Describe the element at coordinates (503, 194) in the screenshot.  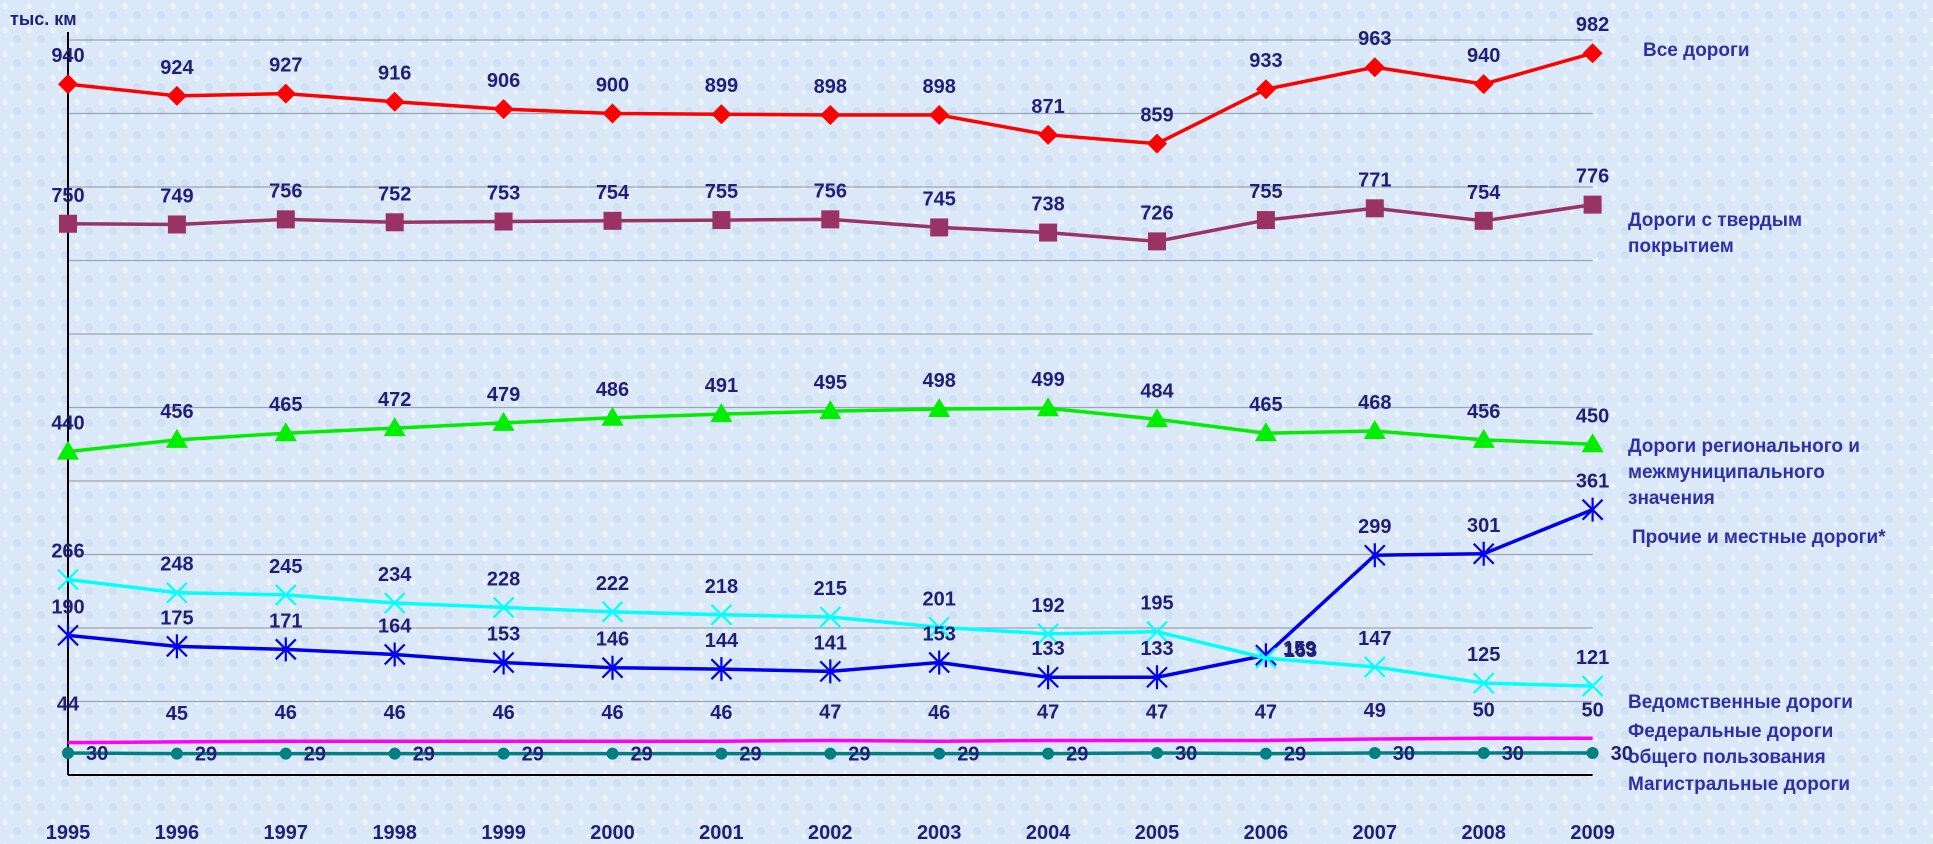
I see `data-label: 753` at that location.